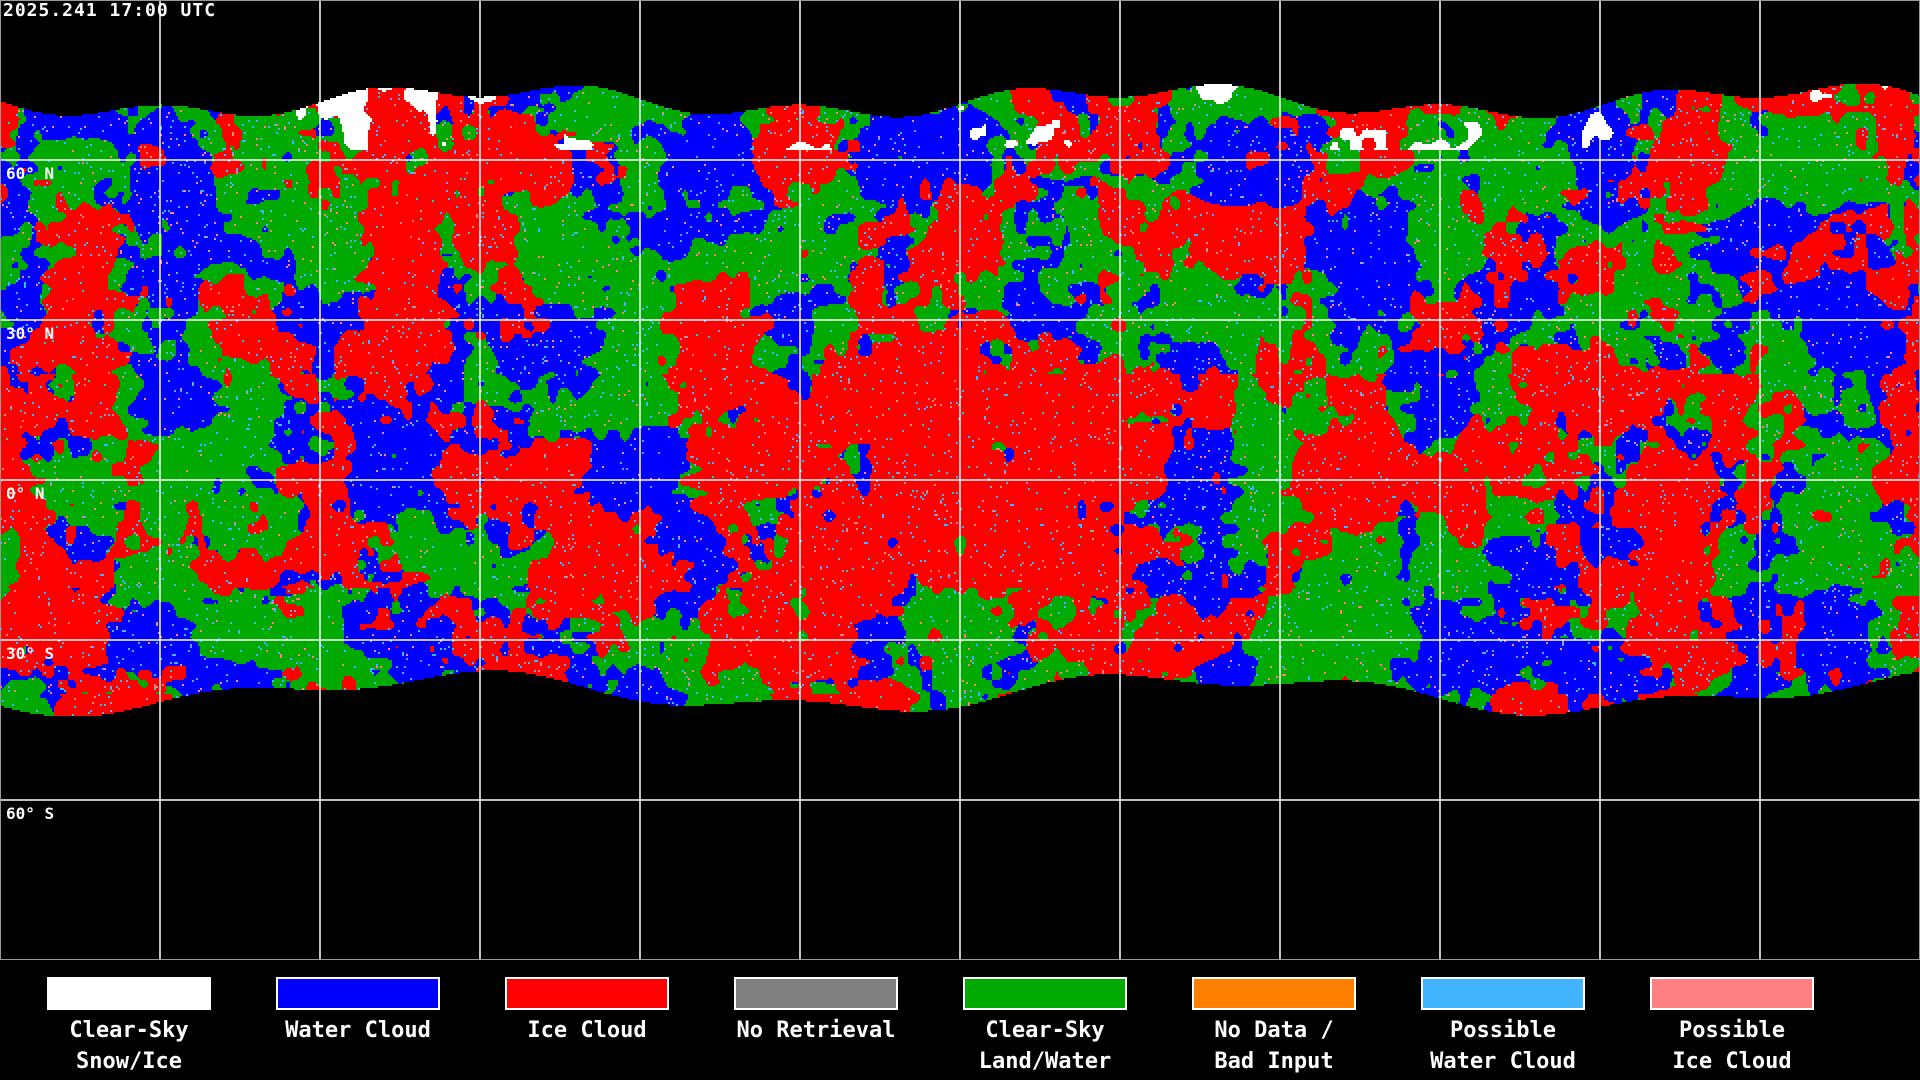 The height and width of the screenshot is (1080, 1920). I want to click on lat-label-0n: 0° N, so click(25, 493).